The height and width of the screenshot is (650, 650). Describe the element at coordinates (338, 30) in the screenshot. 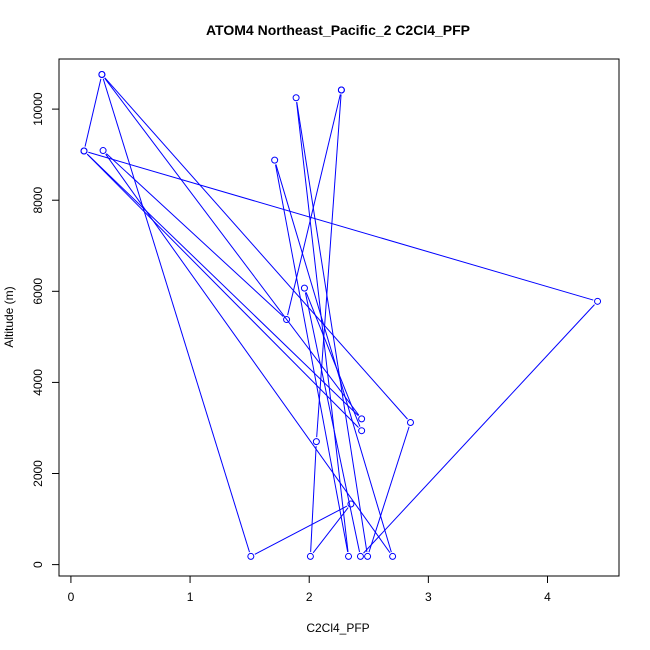

I see `chart-title: ATOM4 Northeast_Pacific_2 C2Cl4_PFP` at that location.